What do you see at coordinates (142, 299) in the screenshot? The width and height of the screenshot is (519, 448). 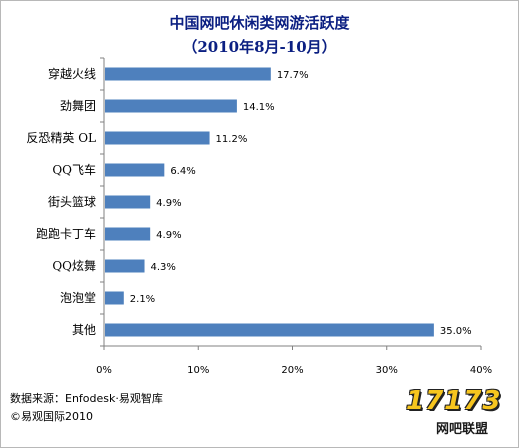 I see `value-label: 2.1%` at bounding box center [142, 299].